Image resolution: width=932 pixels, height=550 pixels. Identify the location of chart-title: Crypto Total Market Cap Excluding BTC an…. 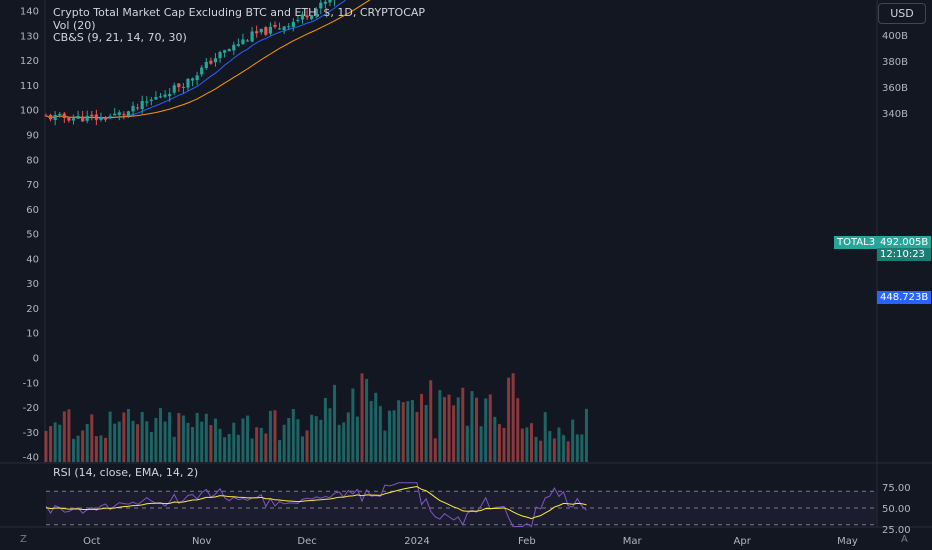
(239, 12).